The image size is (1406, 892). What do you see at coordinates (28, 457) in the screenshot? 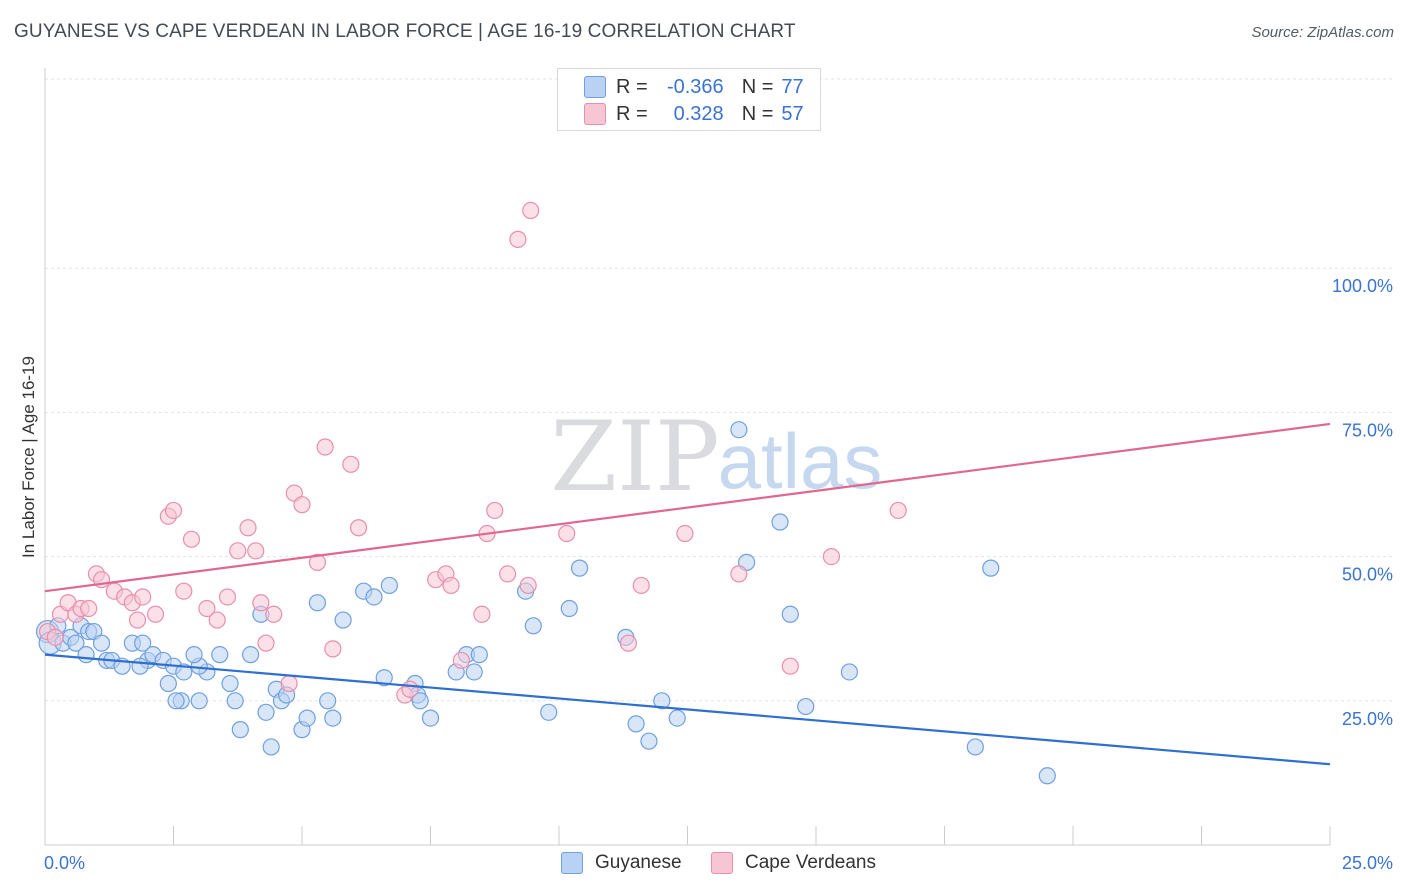
I see `y-axis-label: In Labor Force | Age 16-19` at bounding box center [28, 457].